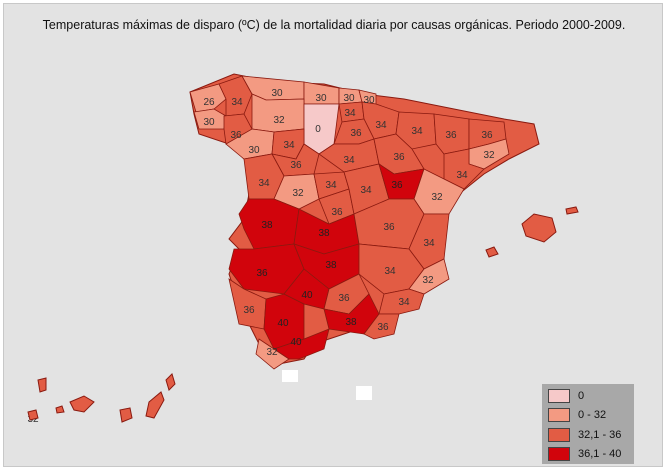  I want to click on province-value-label: 26, so click(209, 102).